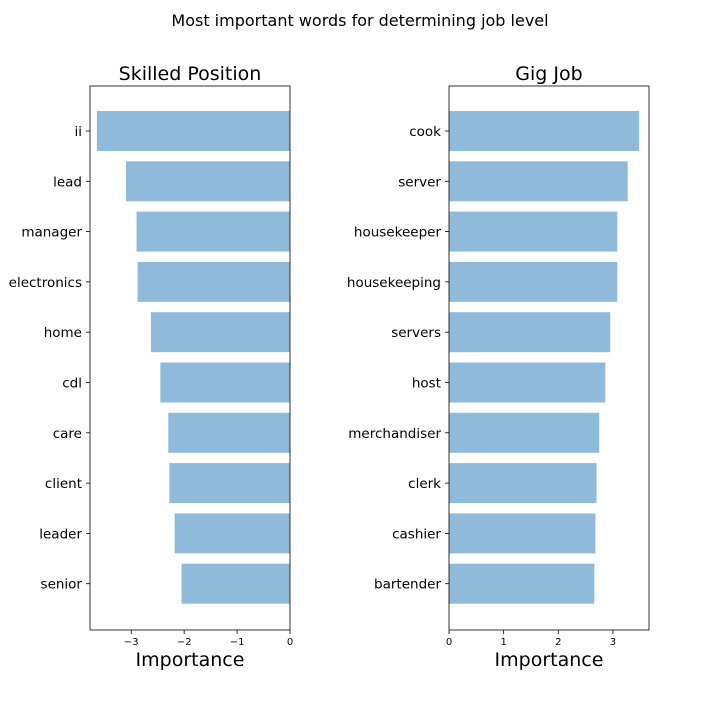  Describe the element at coordinates (229, 483) in the screenshot. I see `skilled-bar-client` at that location.